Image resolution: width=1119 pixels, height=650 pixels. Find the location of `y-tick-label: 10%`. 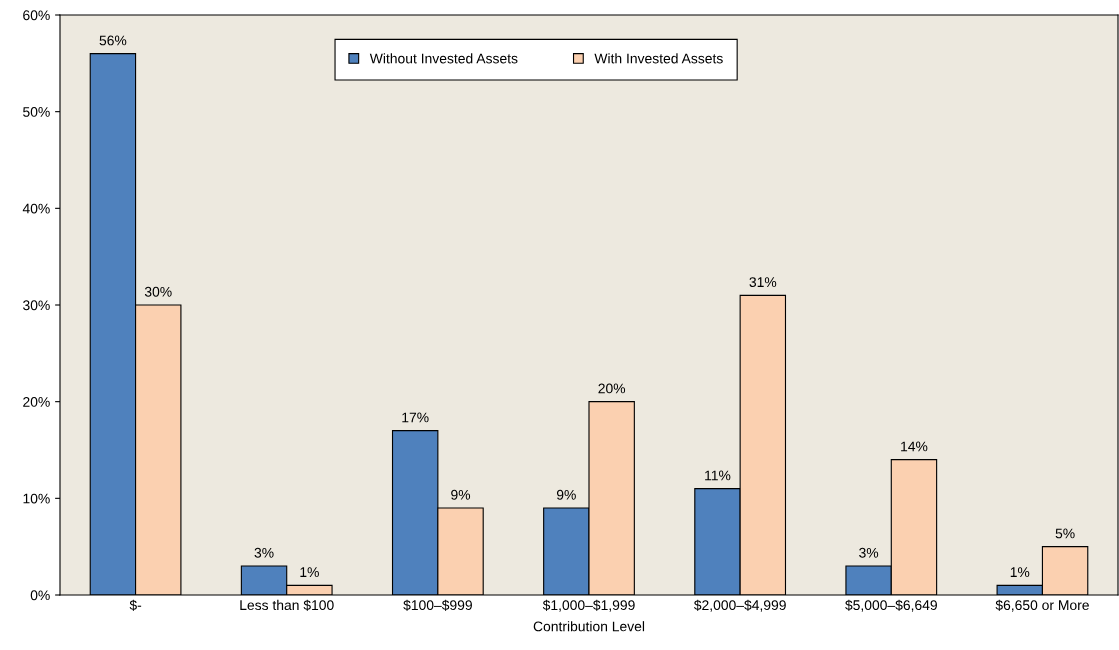

y-tick-label: 10% is located at coordinates (36, 498).